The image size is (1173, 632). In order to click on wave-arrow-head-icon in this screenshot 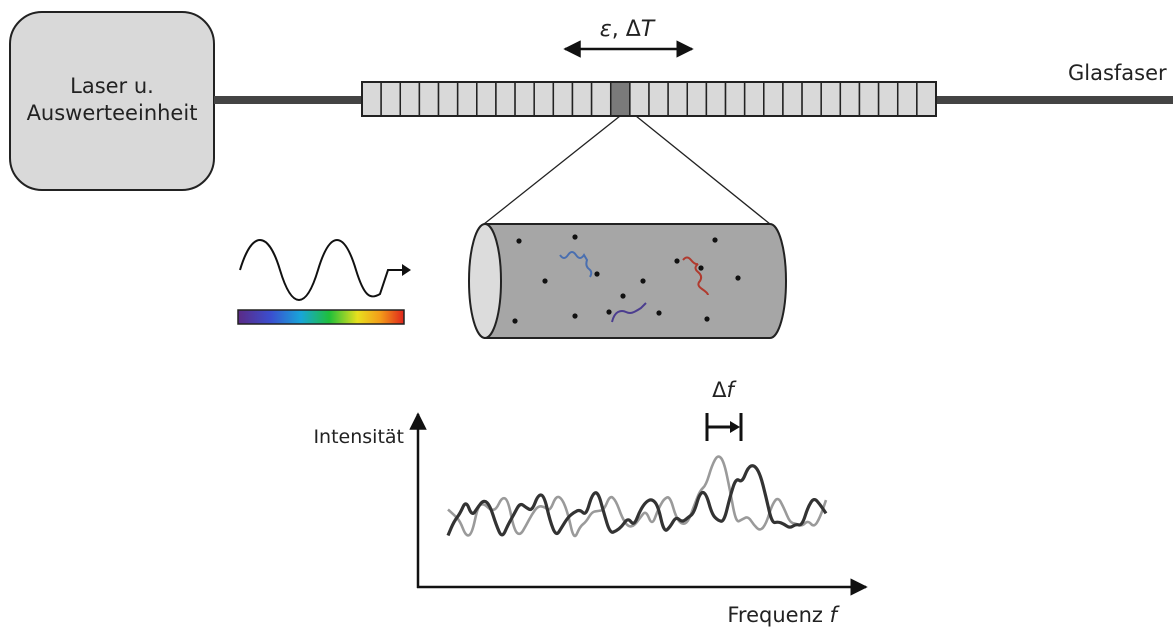, I will do `click(406, 270)`.